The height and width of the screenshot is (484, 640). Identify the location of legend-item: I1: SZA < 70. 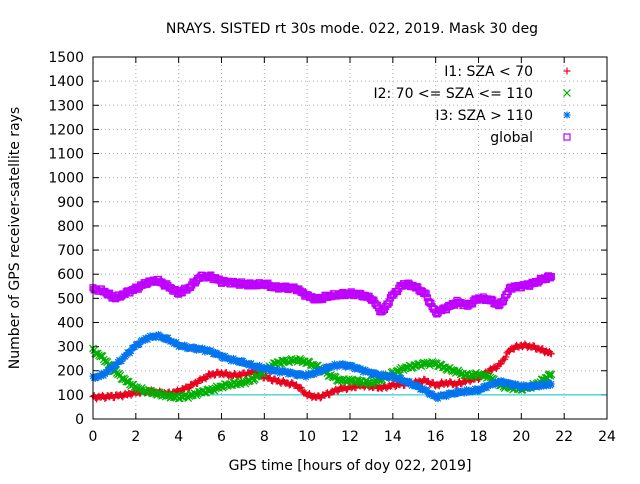
(507, 72).